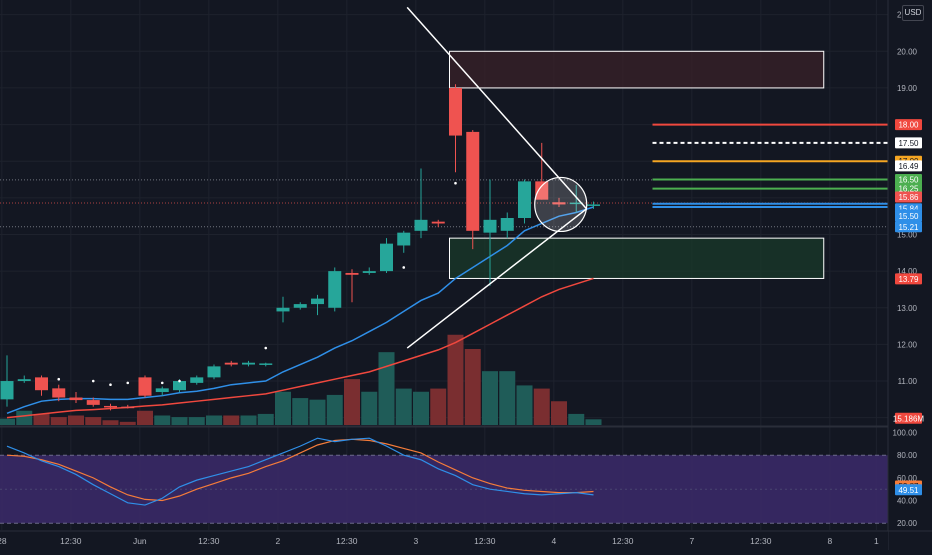 Image resolution: width=932 pixels, height=555 pixels. I want to click on stochastic-value-tag: 49.51, so click(908, 490).